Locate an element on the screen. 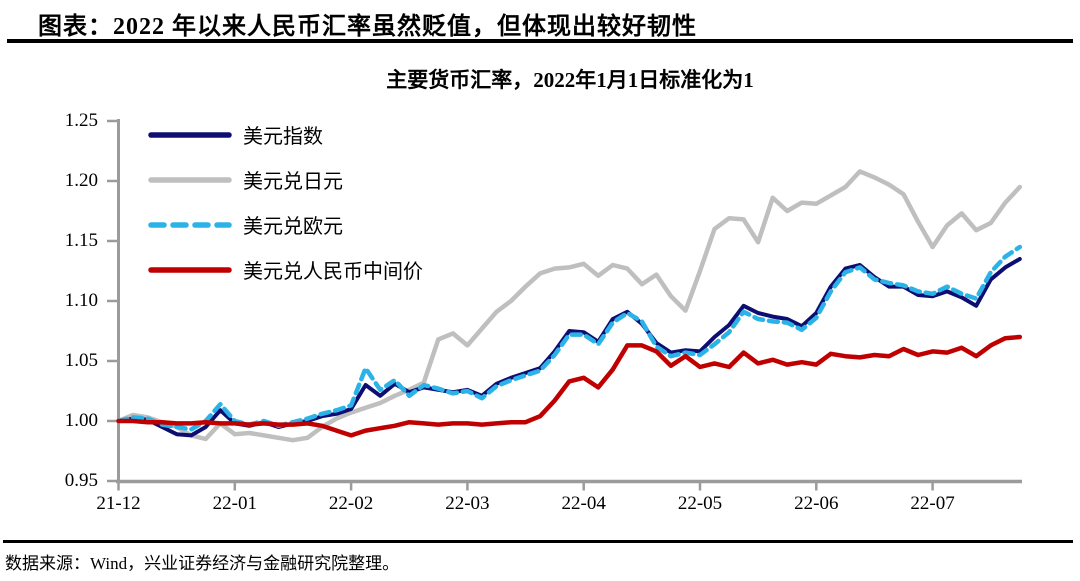 This screenshot has width=1080, height=581. y-tick-label: 1.05 is located at coordinates (81, 360).